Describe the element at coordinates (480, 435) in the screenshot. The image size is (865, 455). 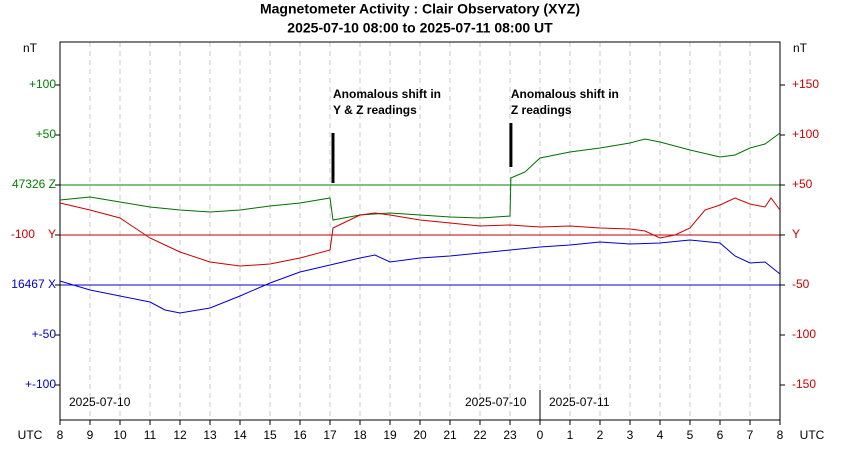
I see `x-tick-label: 22` at that location.